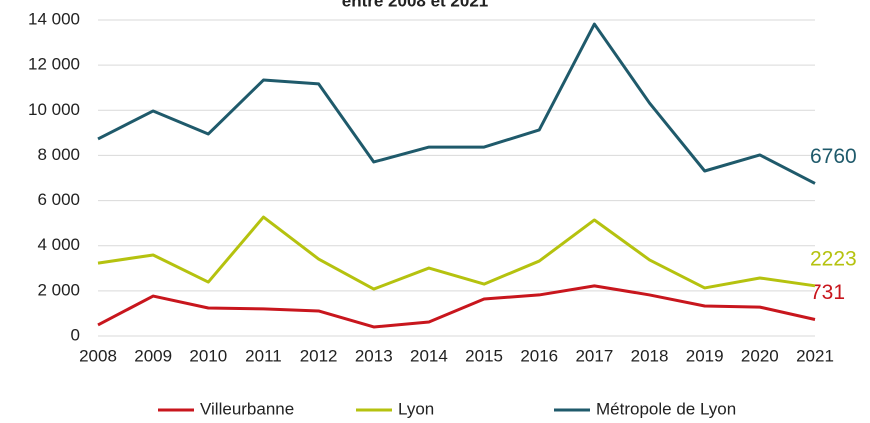 This screenshot has width=870, height=423. What do you see at coordinates (374, 355) in the screenshot?
I see `x-tick-label: 2013` at bounding box center [374, 355].